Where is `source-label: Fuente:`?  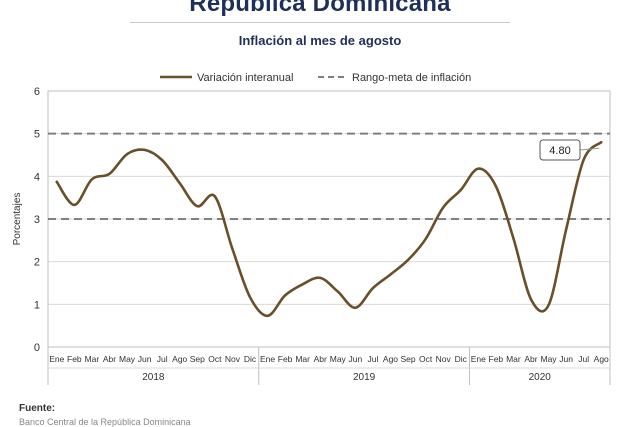
source-label: Fuente: is located at coordinates (37, 408).